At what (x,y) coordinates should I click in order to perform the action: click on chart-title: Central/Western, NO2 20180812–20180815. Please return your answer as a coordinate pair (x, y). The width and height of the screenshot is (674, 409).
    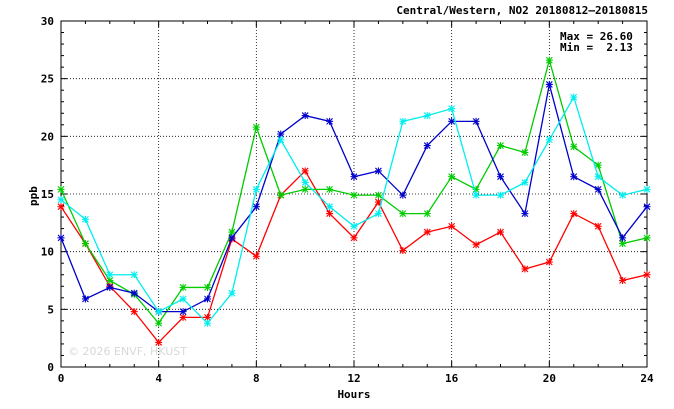
    Looking at the image, I should click on (522, 10).